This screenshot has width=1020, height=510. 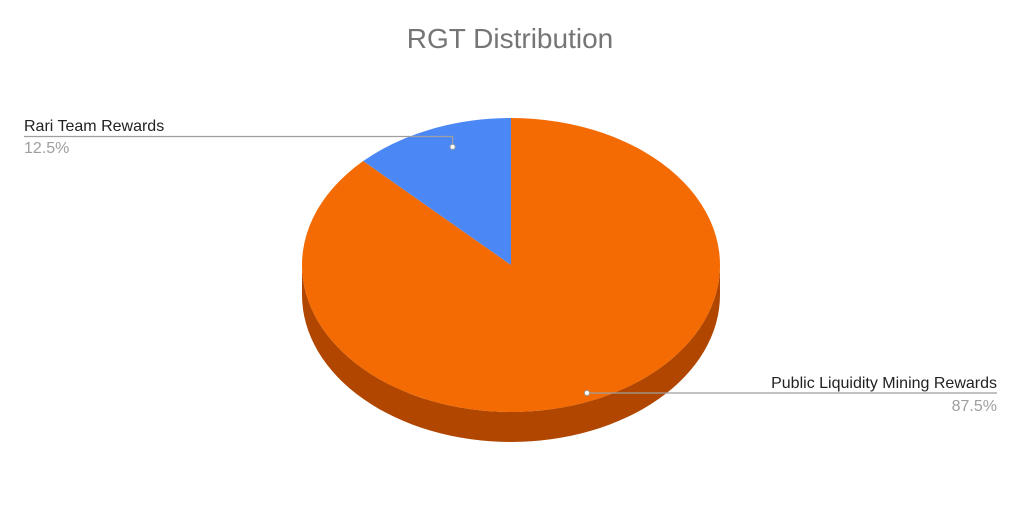 What do you see at coordinates (437, 191) in the screenshot?
I see `pie-slice-rari-team` at bounding box center [437, 191].